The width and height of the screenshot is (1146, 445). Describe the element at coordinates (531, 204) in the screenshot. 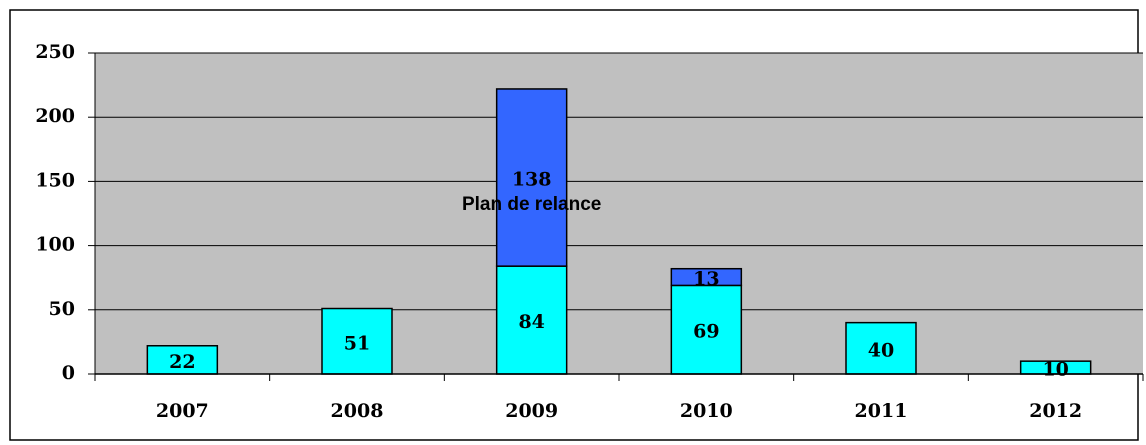

I see `annotation: Plan de relance` at that location.